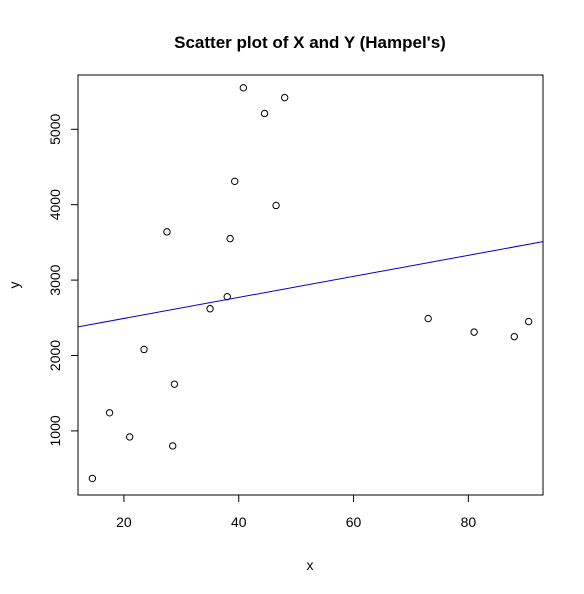  I want to click on y-tick-label-1000: 1000, so click(55, 430).